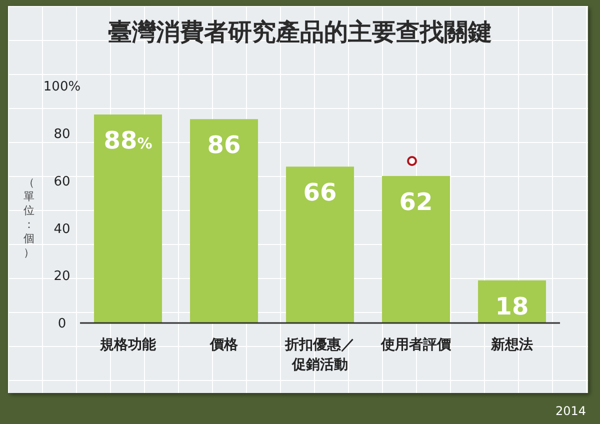 Image resolution: width=600 pixels, height=424 pixels. I want to click on x-tick-label: 價格, so click(224, 345).